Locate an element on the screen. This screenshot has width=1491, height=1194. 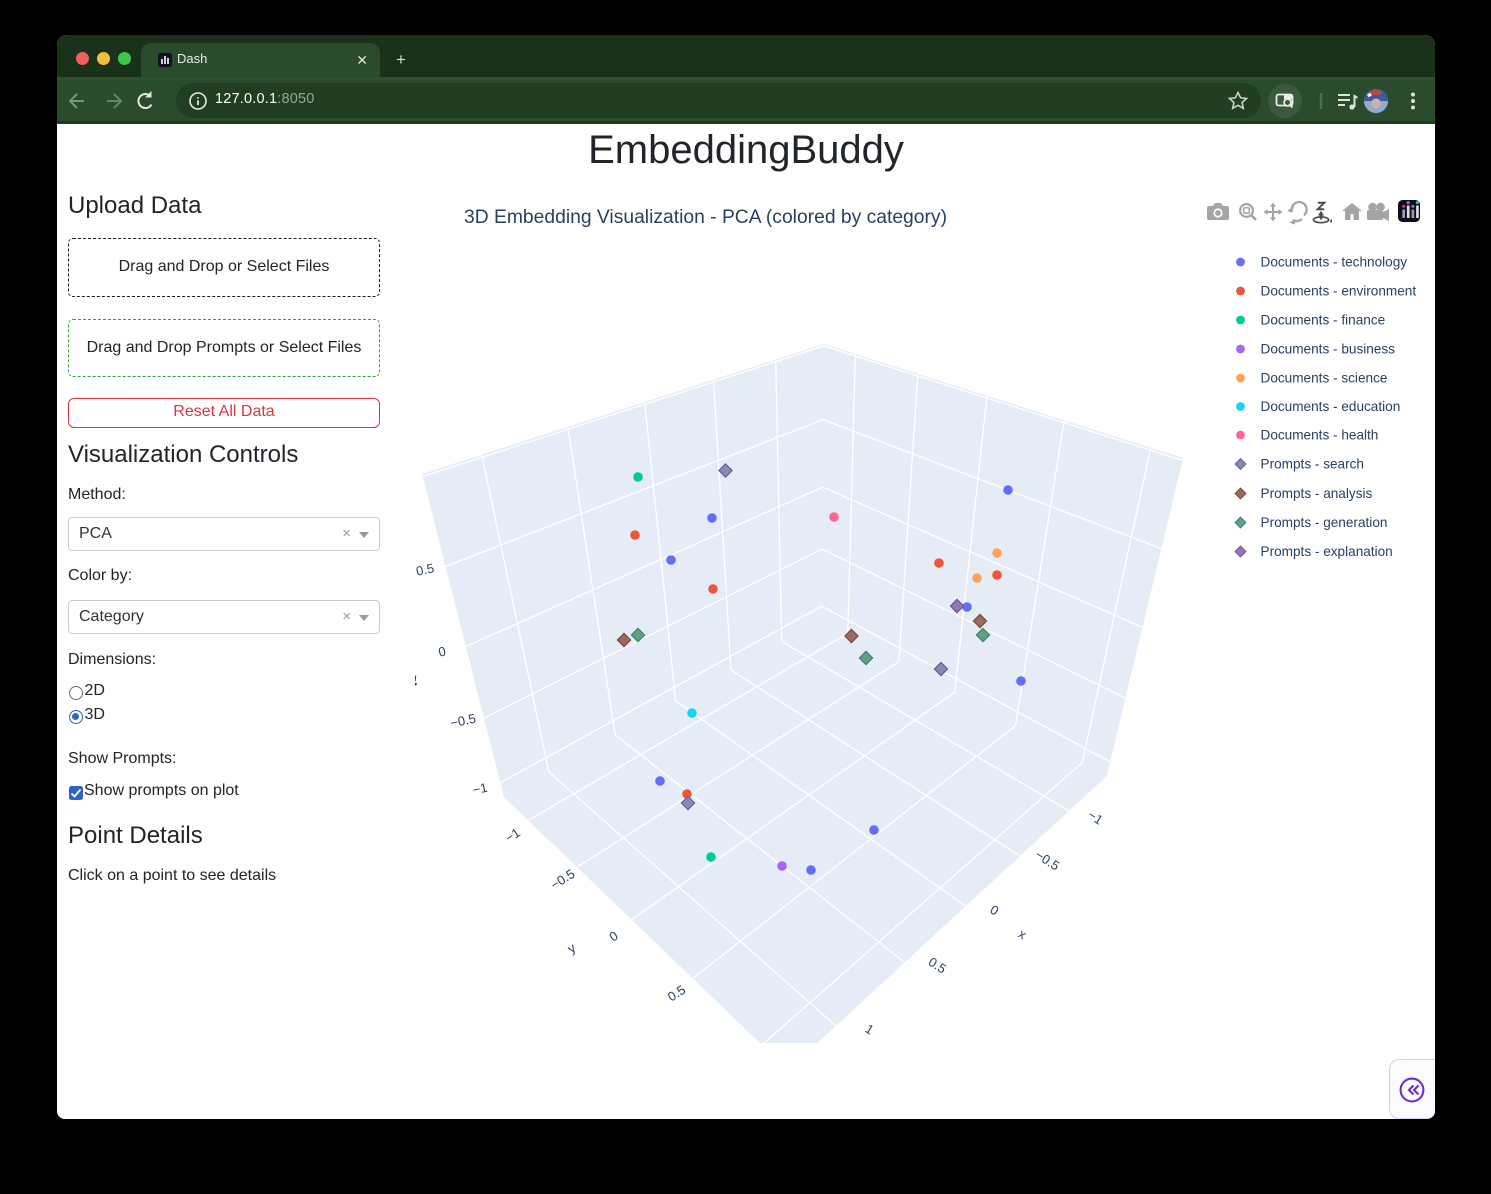
svg-text: x is located at coordinates (1023, 934).